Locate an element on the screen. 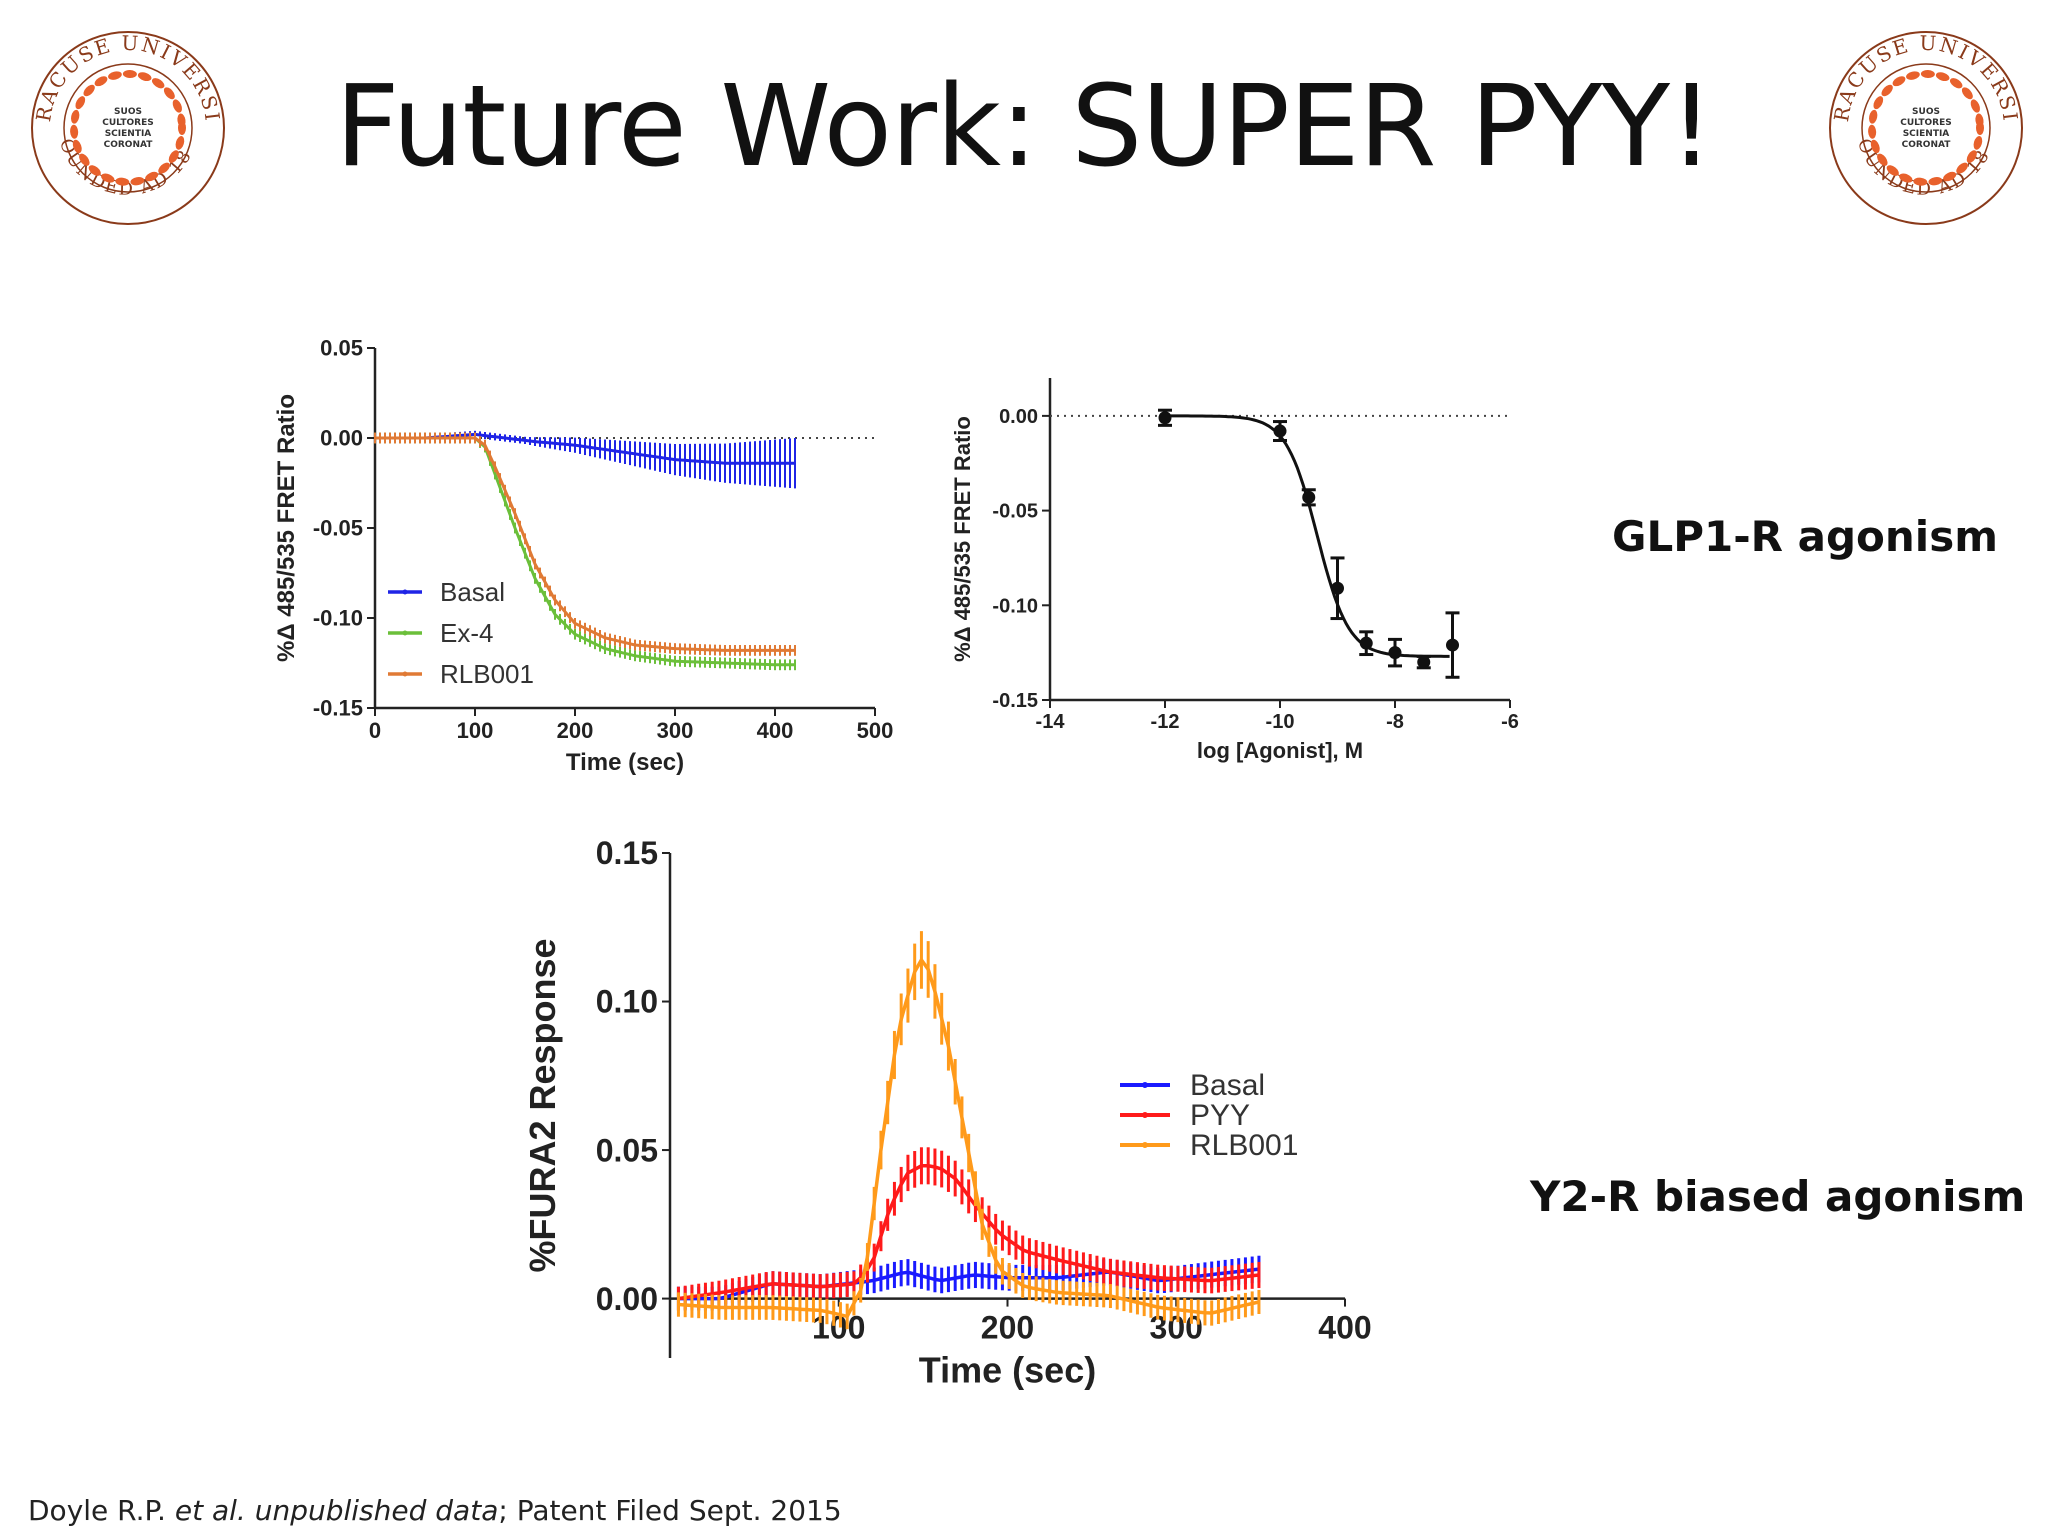 The image size is (2048, 1536). x-tick-label: 300 is located at coordinates (675, 730).